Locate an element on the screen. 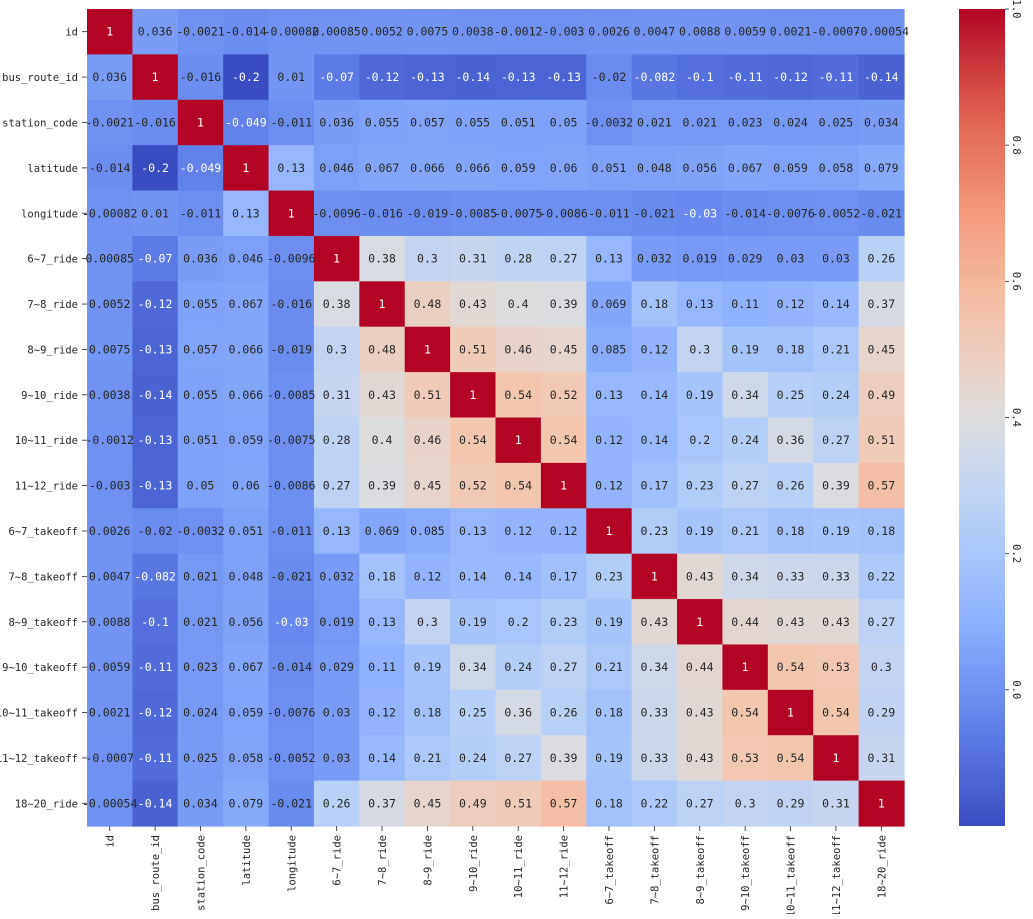 The image size is (1033, 919). cell-annotation: 0.023 is located at coordinates (200, 667).